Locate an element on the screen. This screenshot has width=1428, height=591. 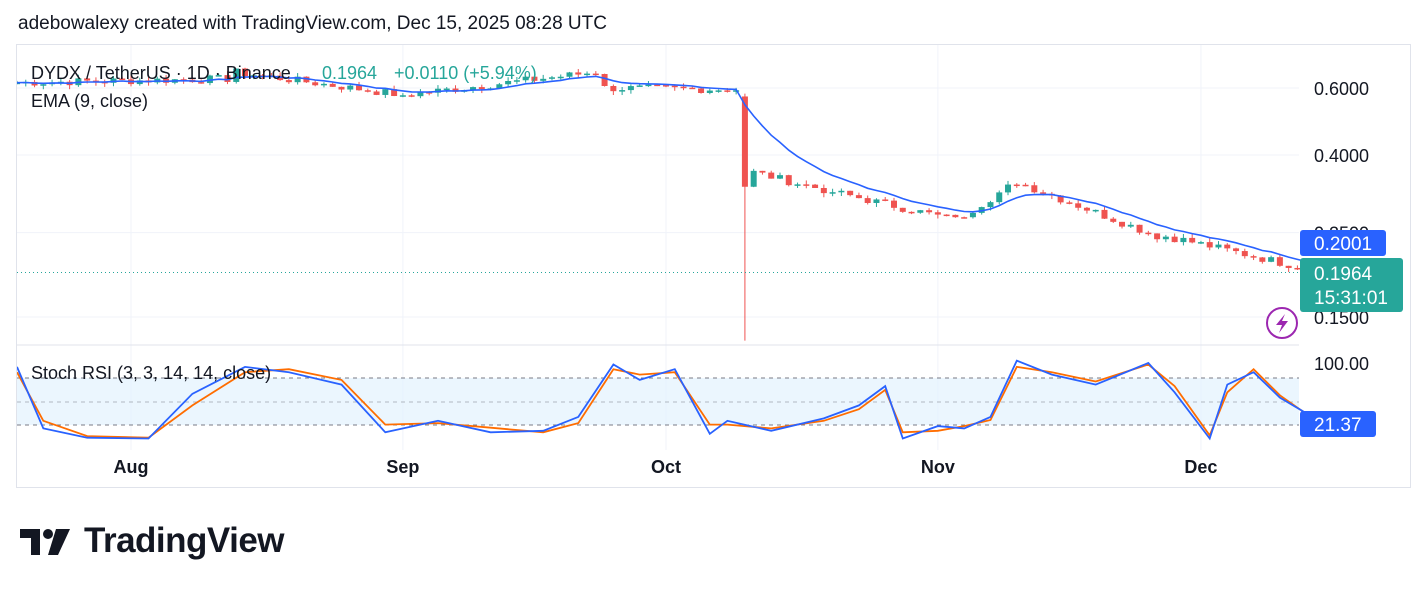
ema-price-value: 0.2001 is located at coordinates (1343, 244).